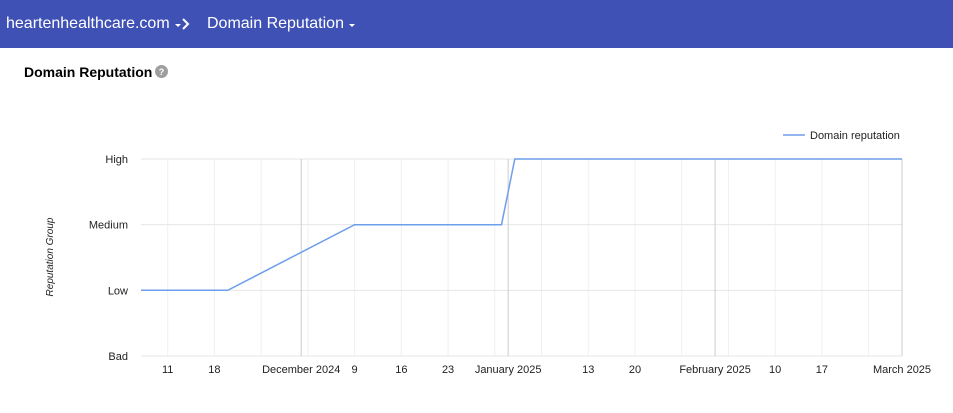  Describe the element at coordinates (108, 226) in the screenshot. I see `y-tick-label: Medium` at that location.